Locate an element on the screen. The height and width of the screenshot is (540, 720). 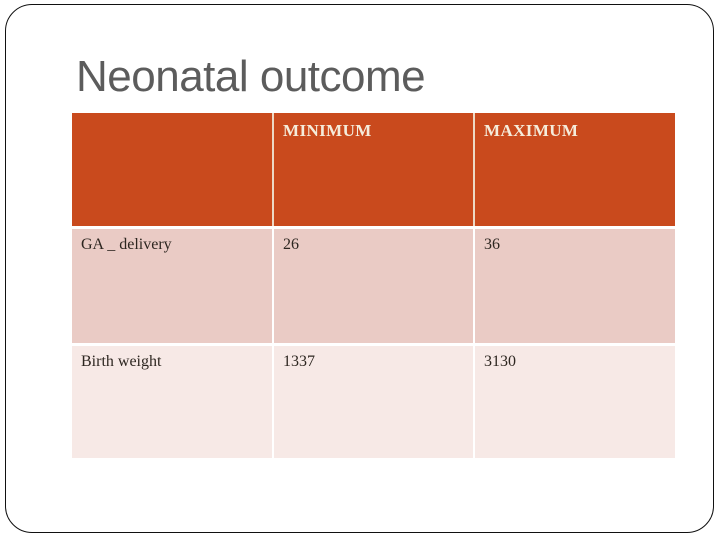
table-cell-ga-delivery-maximum: 36 is located at coordinates (574, 286).